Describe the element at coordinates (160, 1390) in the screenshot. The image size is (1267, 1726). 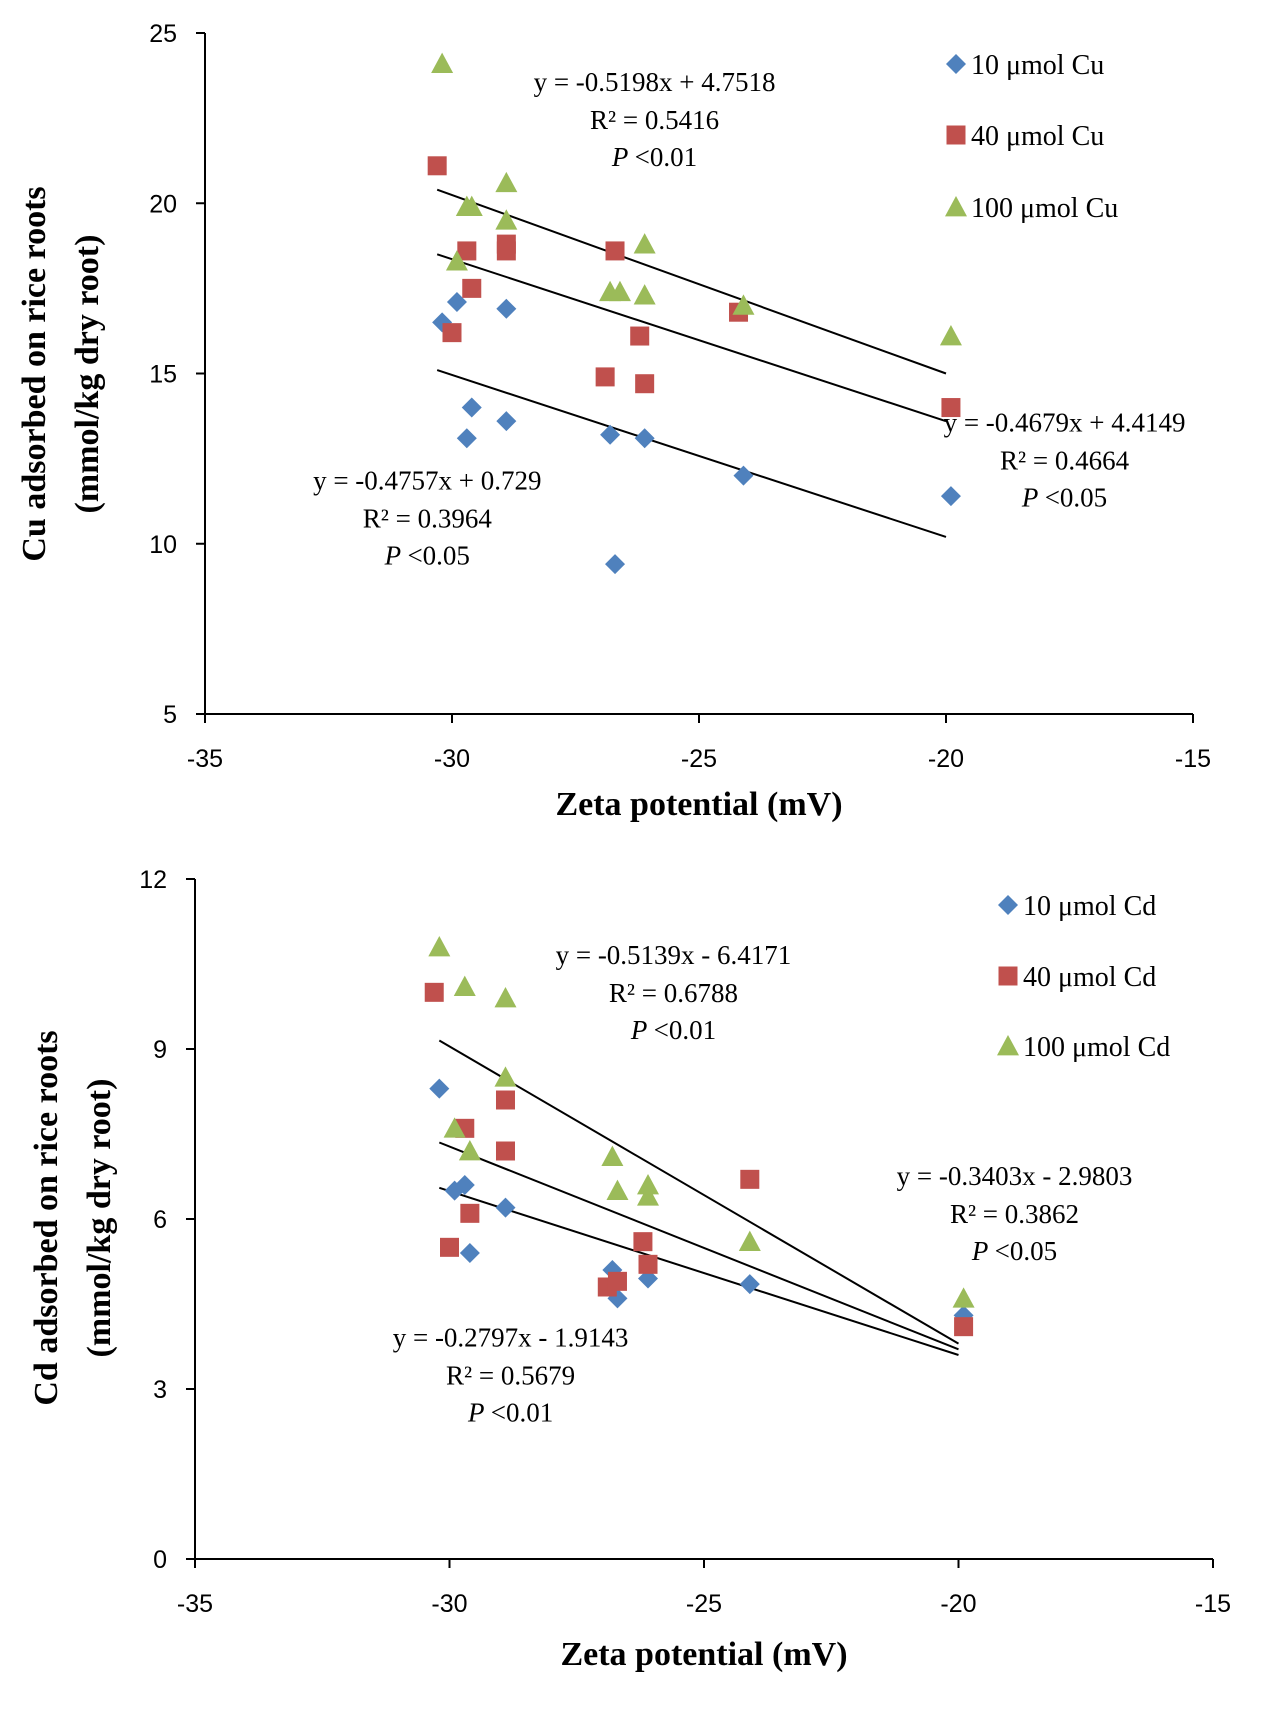
I see `y-tick-label: 3` at that location.